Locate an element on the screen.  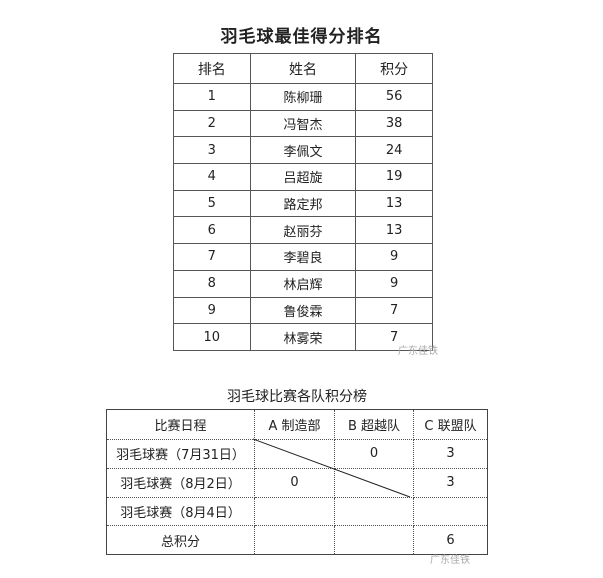
table-row: 3 李佩文 24 is located at coordinates (303, 150).